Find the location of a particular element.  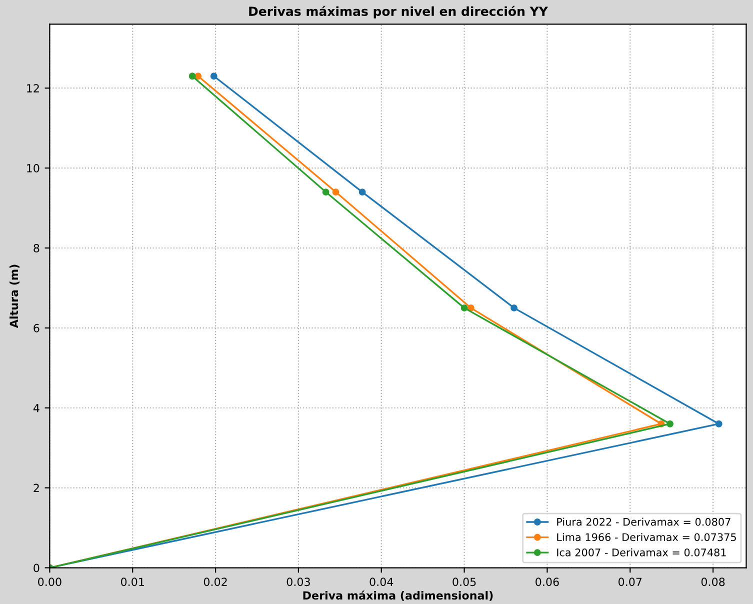

x-tick-label: 0.00 is located at coordinates (50, 582).